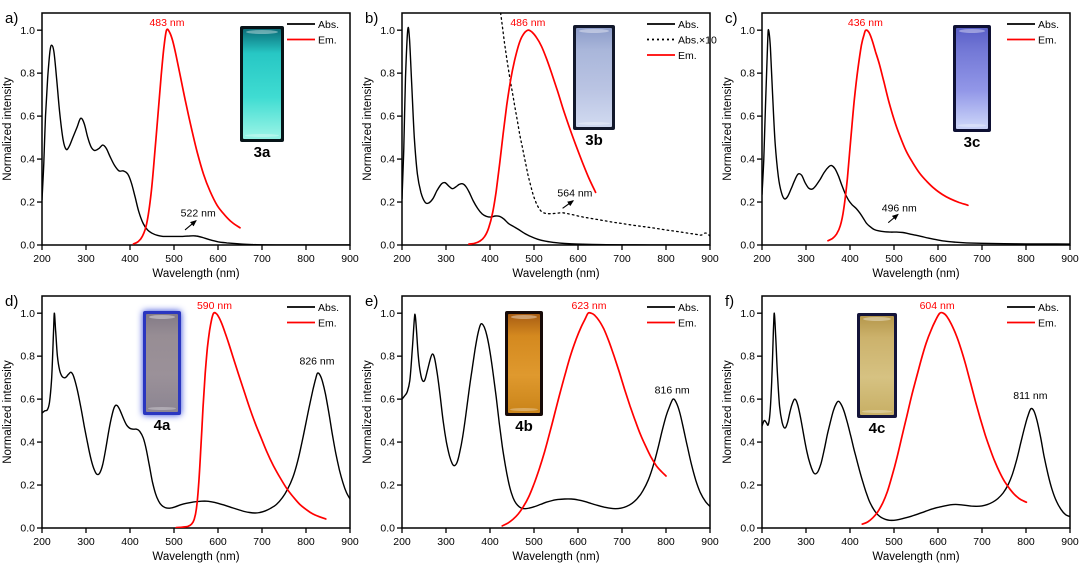 Image resolution: width=1080 pixels, height=571 pixels. What do you see at coordinates (214, 306) in the screenshot?
I see `annotation-label: 590 nm` at bounding box center [214, 306].